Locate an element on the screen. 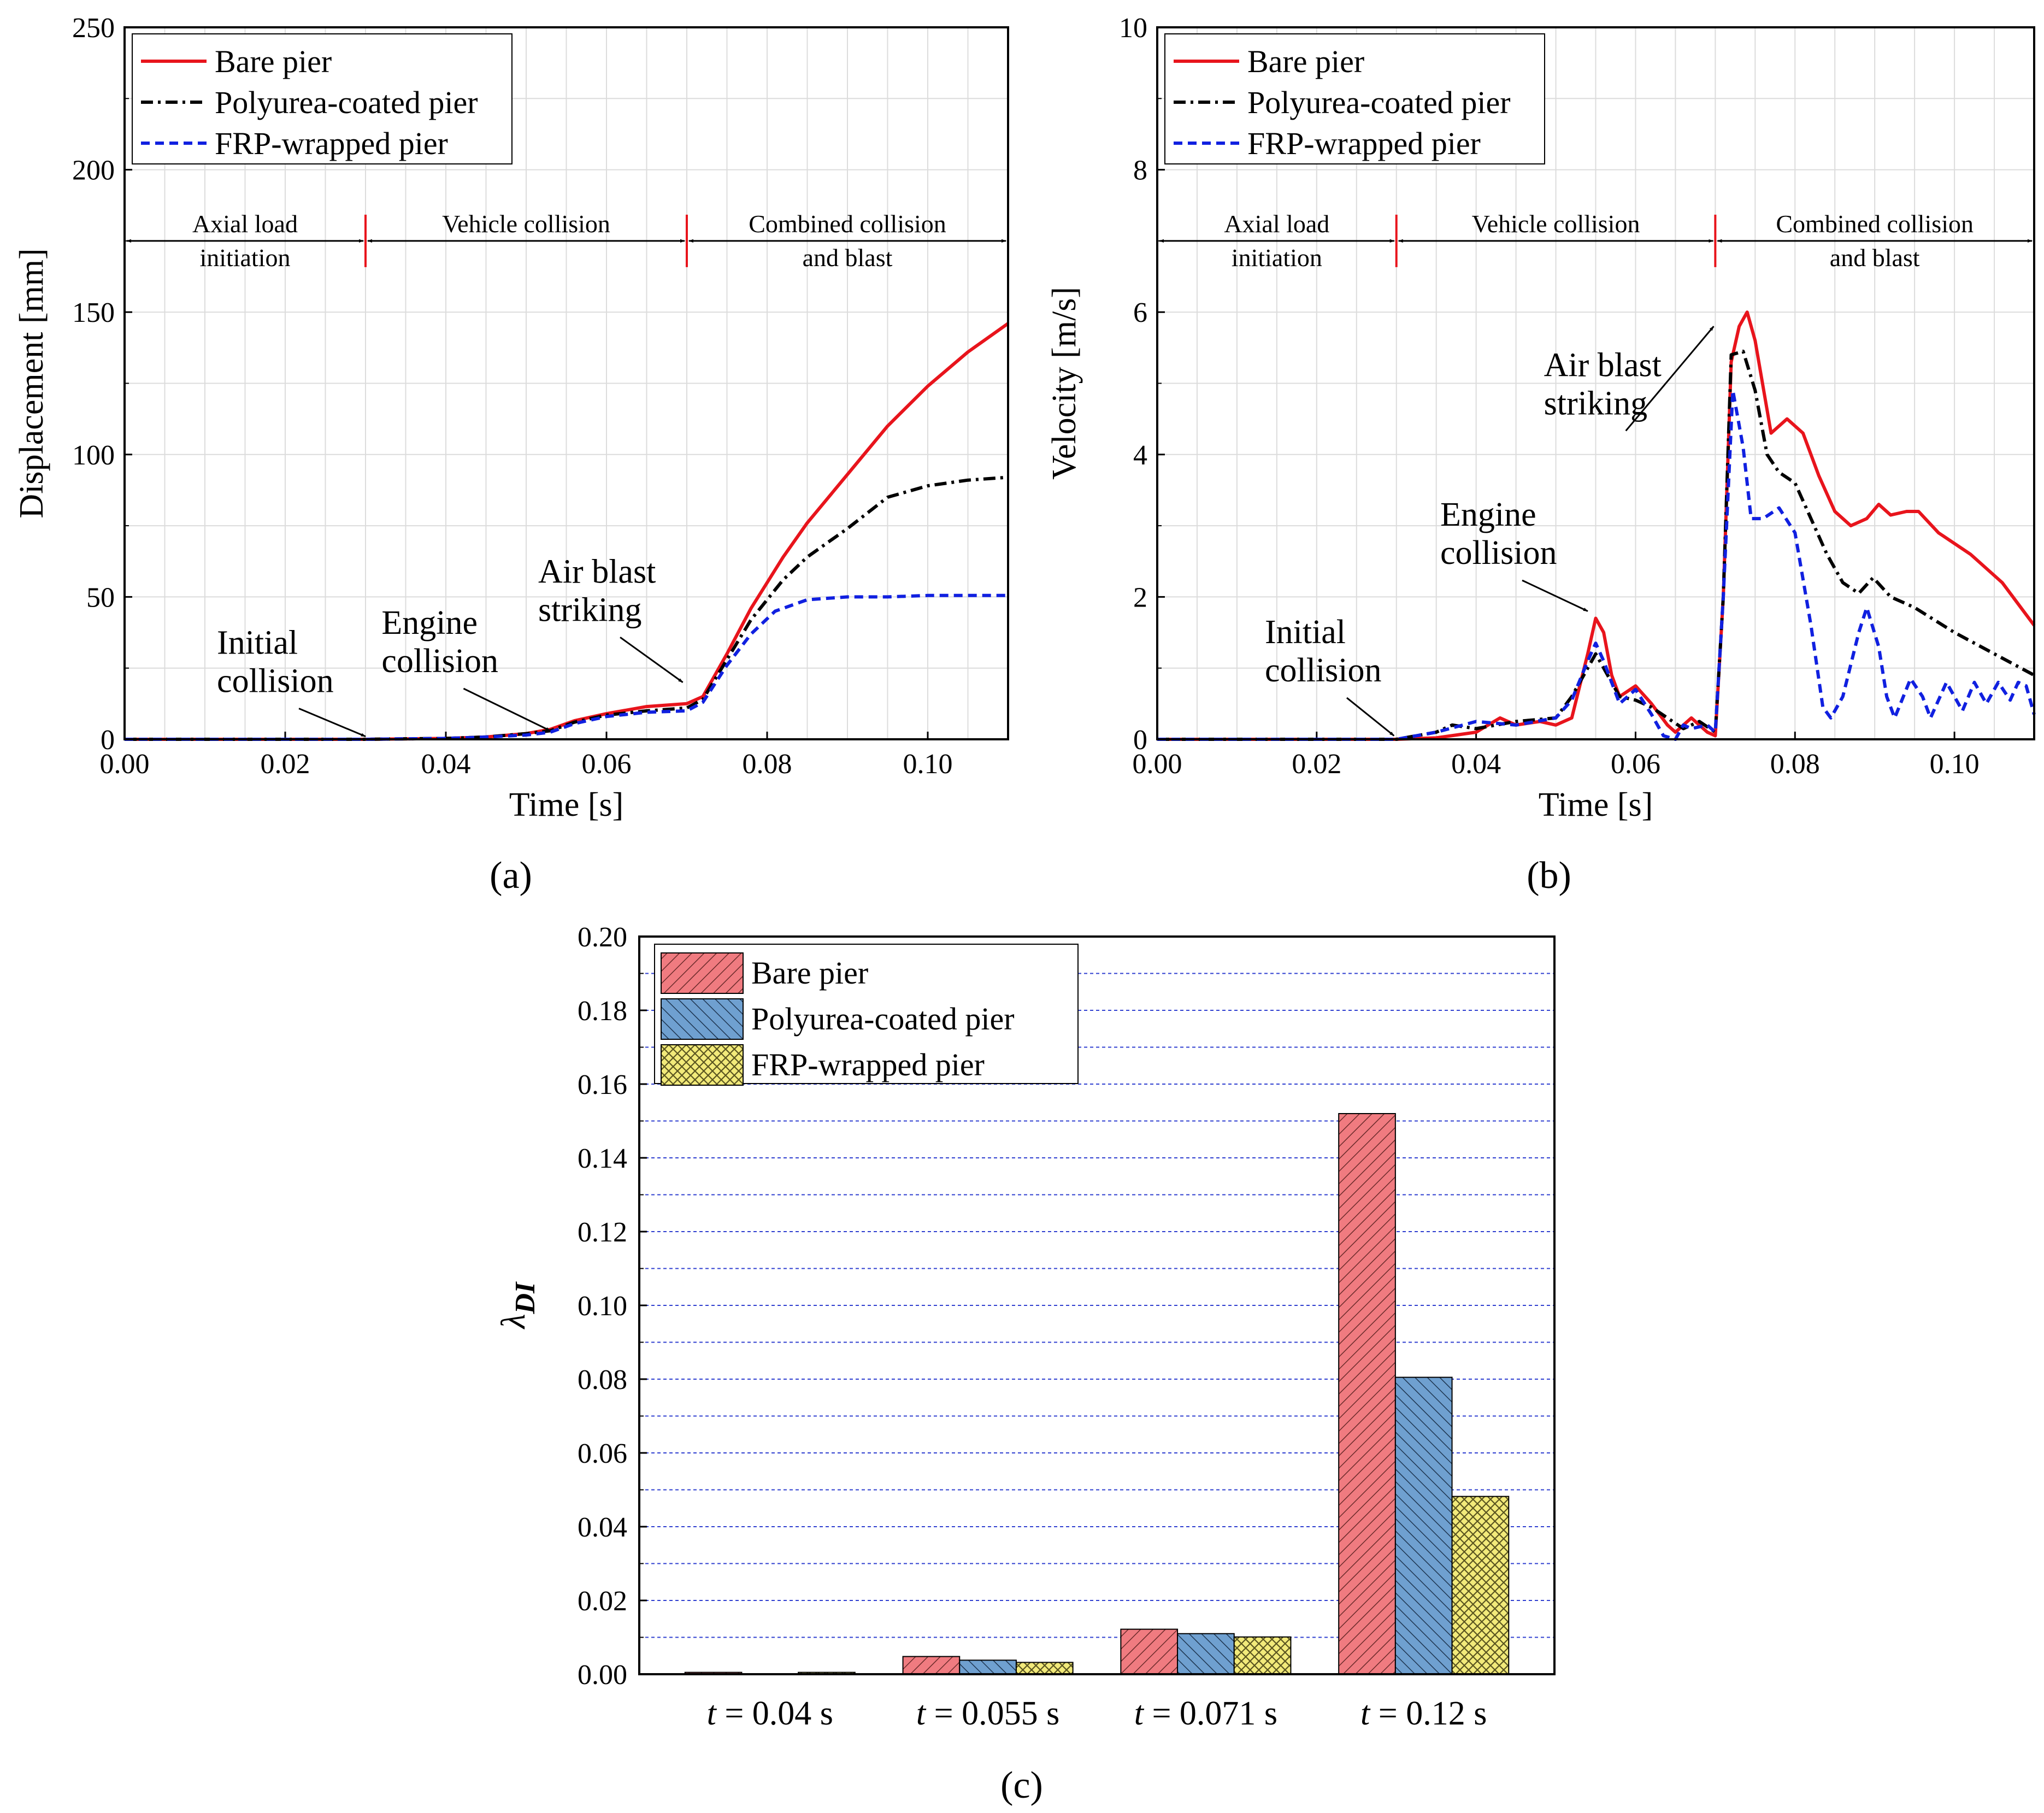 The width and height of the screenshot is (2044, 1813). category-label-value: = 0.071 s is located at coordinates (1210, 1713).